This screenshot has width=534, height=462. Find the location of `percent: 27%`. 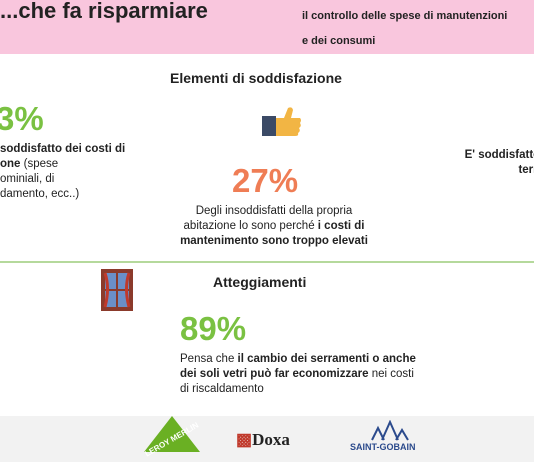

percent: 27% is located at coordinates (265, 180).